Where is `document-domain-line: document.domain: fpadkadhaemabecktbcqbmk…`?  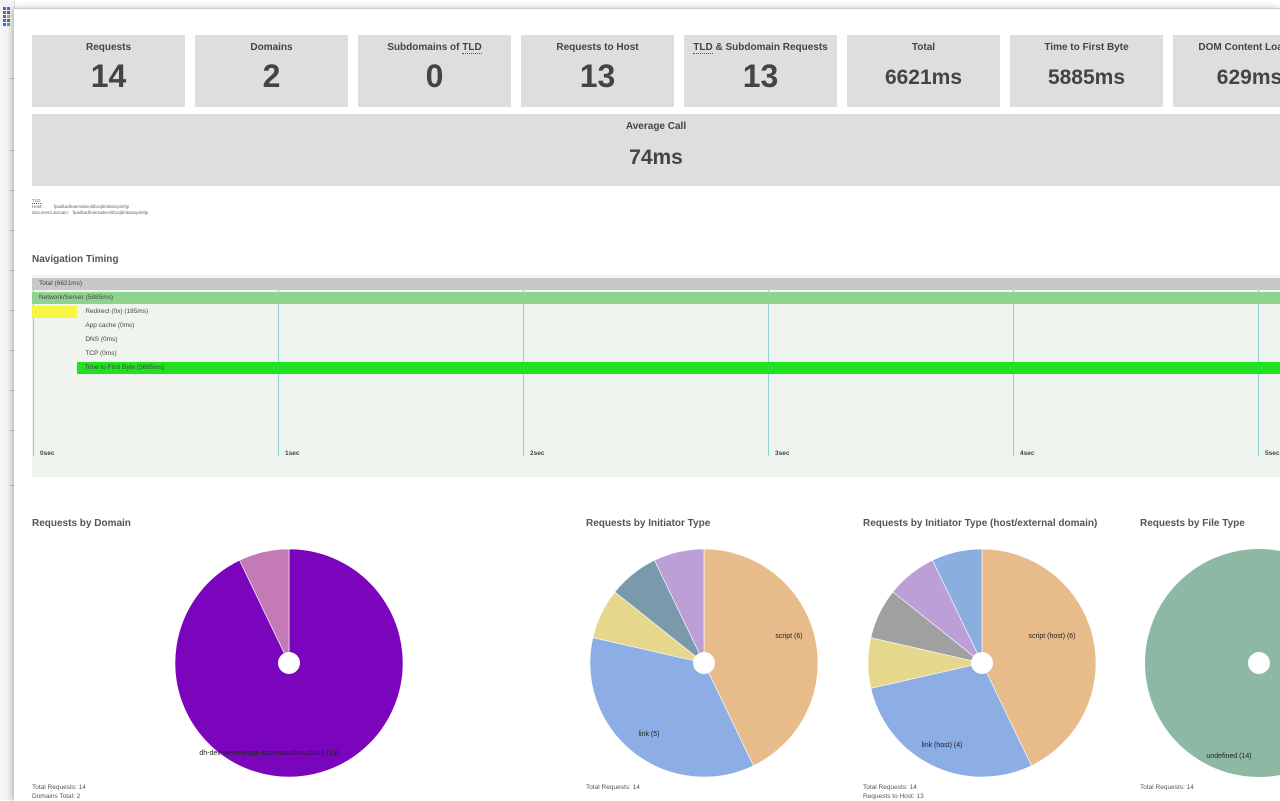
document-domain-line: document.domain: fpadkadhaemabecktbcqbmk… is located at coordinates (90, 212).